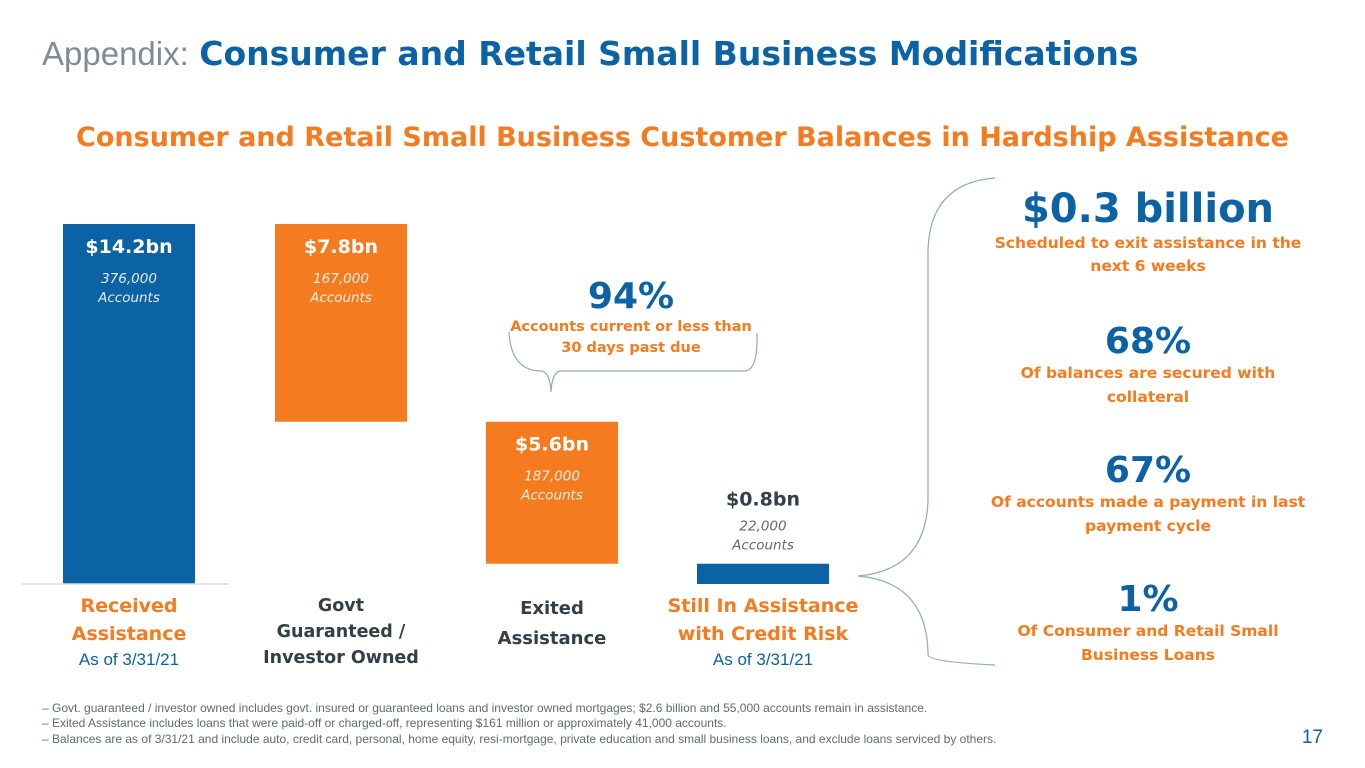 Image resolution: width=1365 pixels, height=768 pixels. What do you see at coordinates (129, 606) in the screenshot?
I see `category-label-line: Received` at bounding box center [129, 606].